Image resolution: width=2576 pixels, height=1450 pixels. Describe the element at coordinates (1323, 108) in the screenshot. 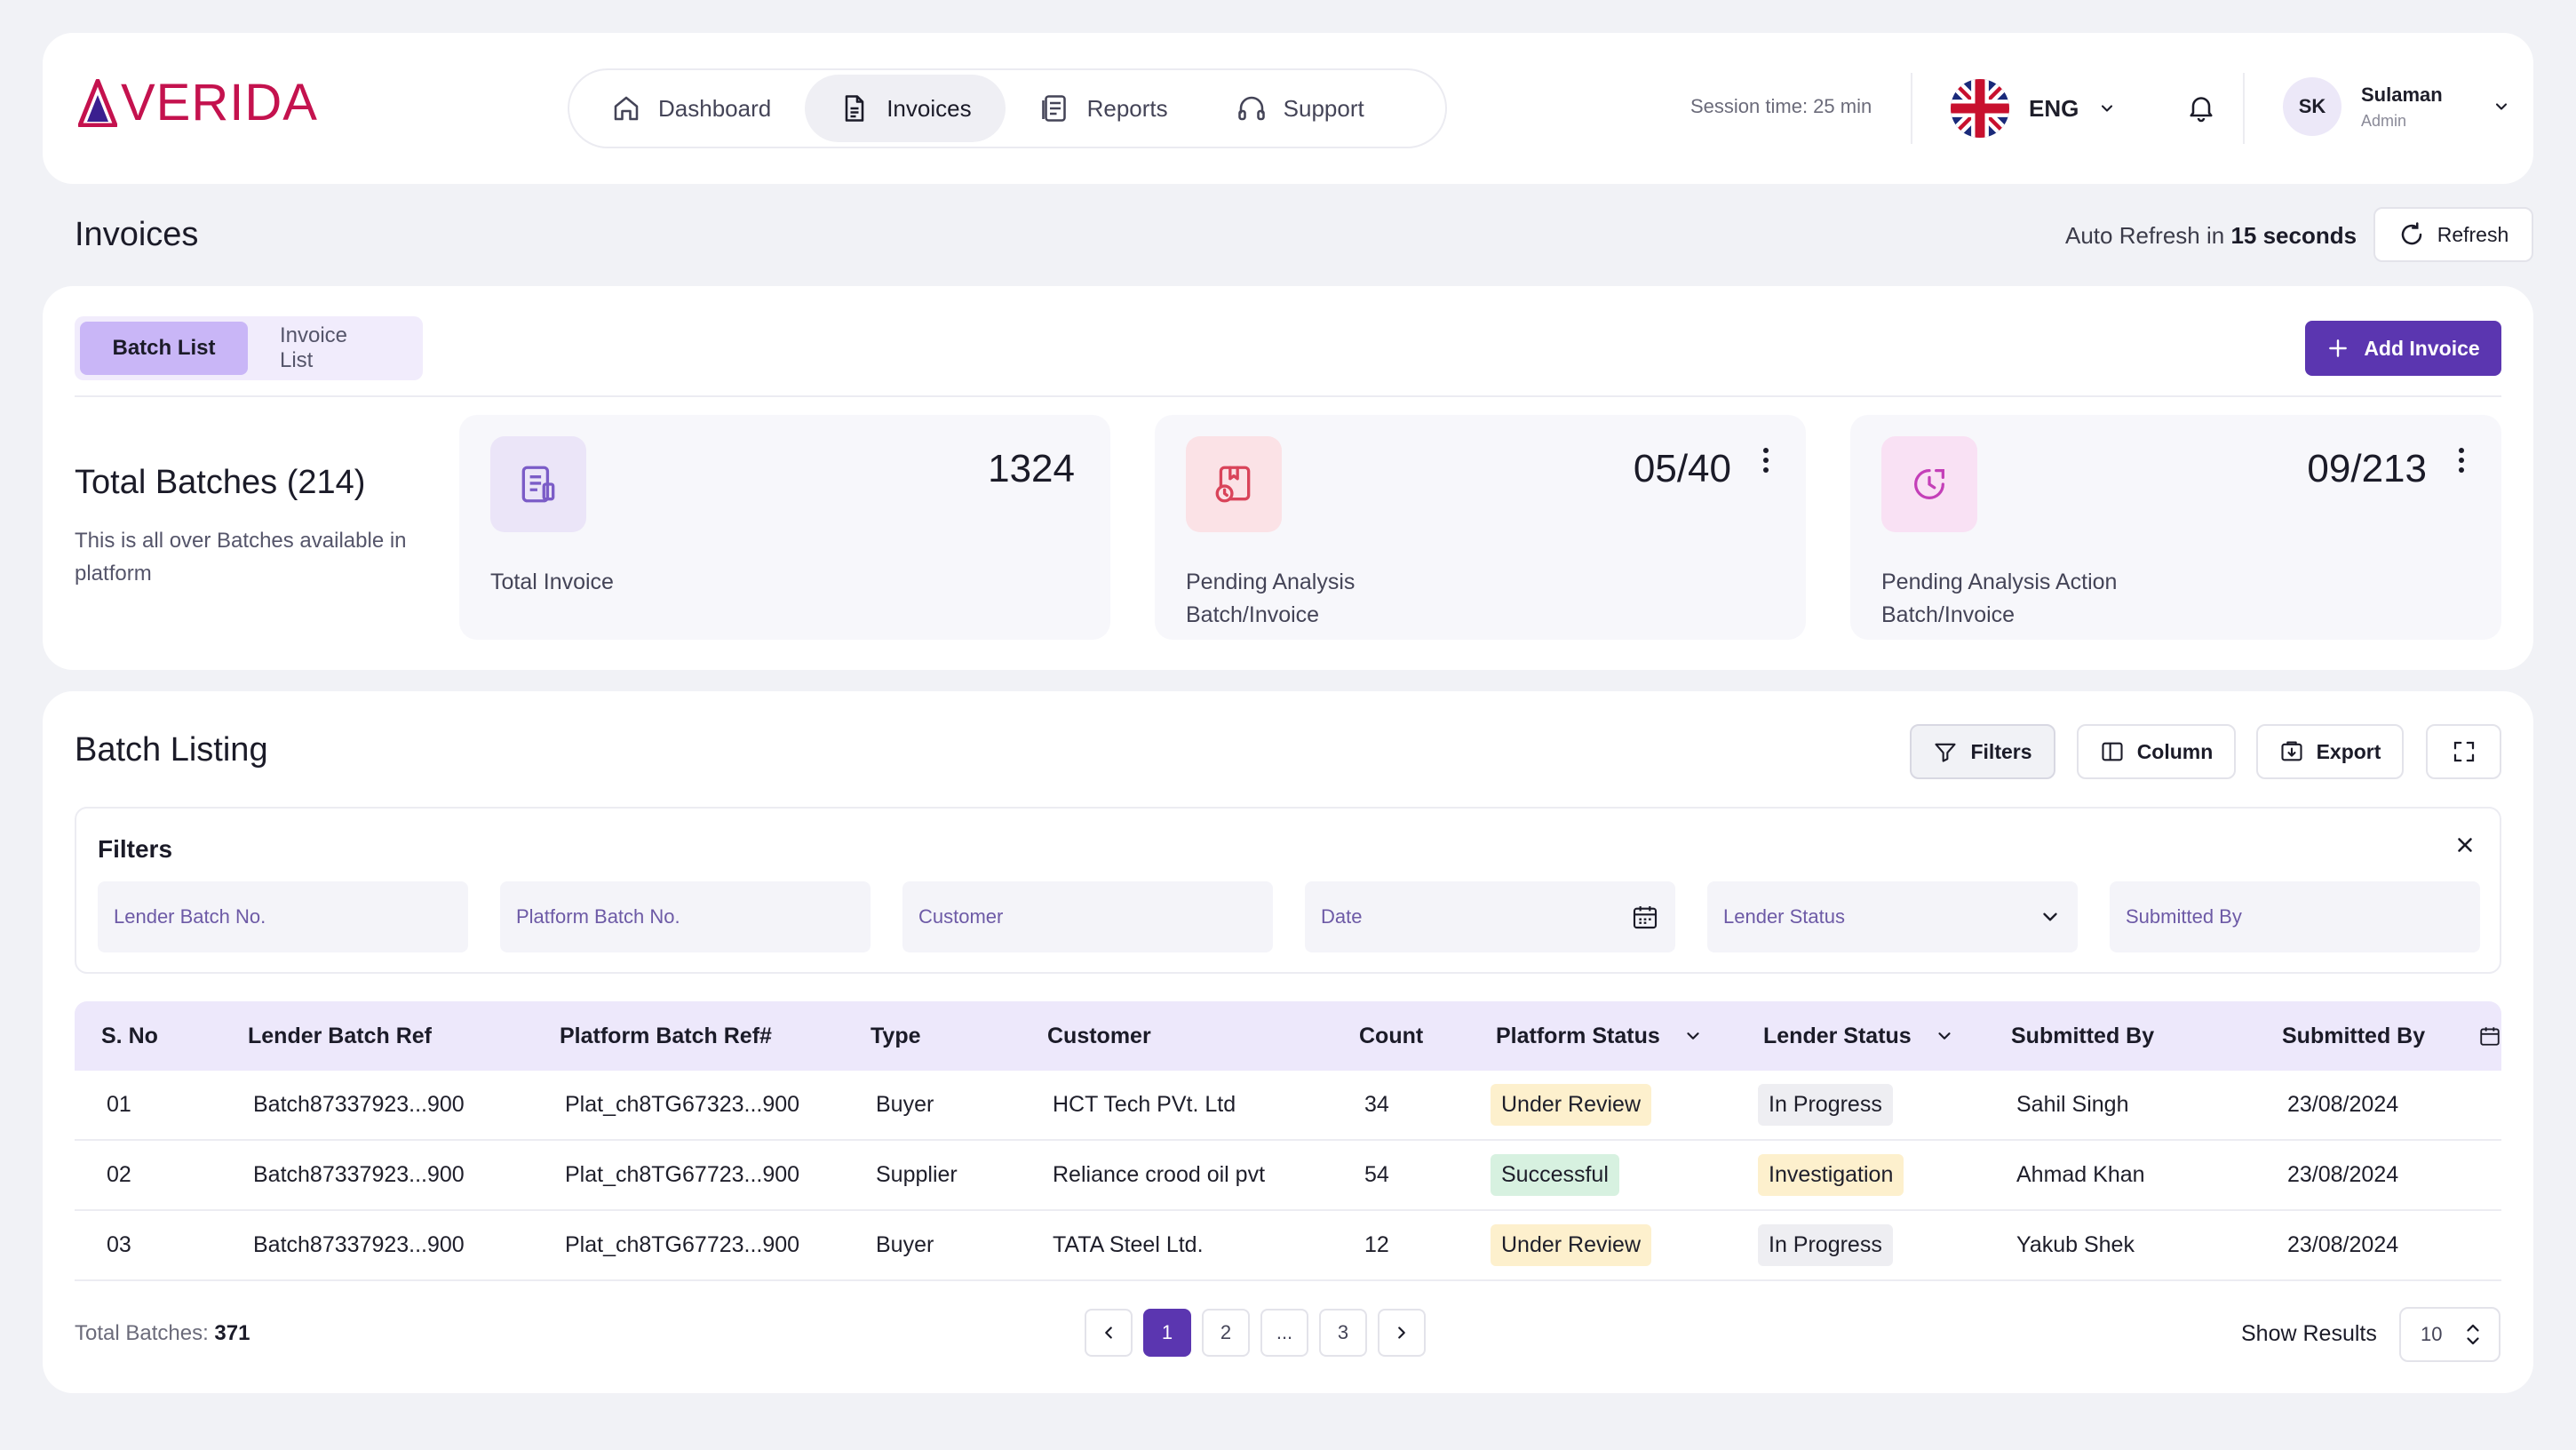

I see `nav-support-label: Support` at that location.